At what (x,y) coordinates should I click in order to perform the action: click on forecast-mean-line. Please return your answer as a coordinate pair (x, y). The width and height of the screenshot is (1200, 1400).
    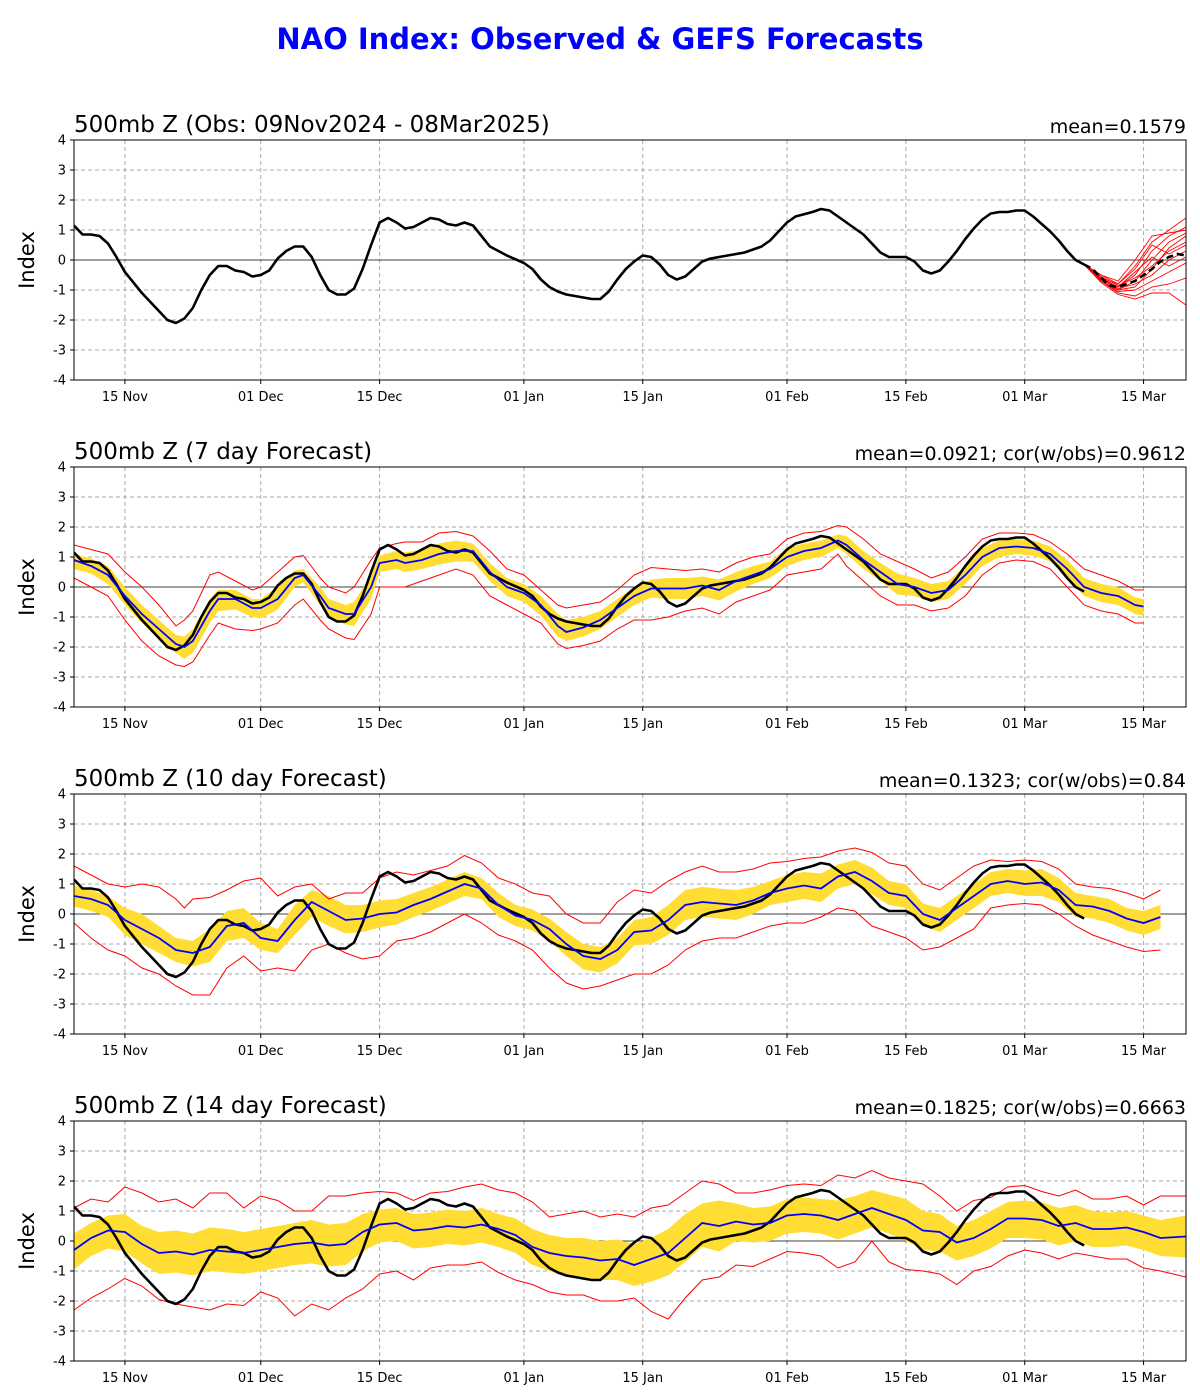
    Looking at the image, I should click on (1134, 270).